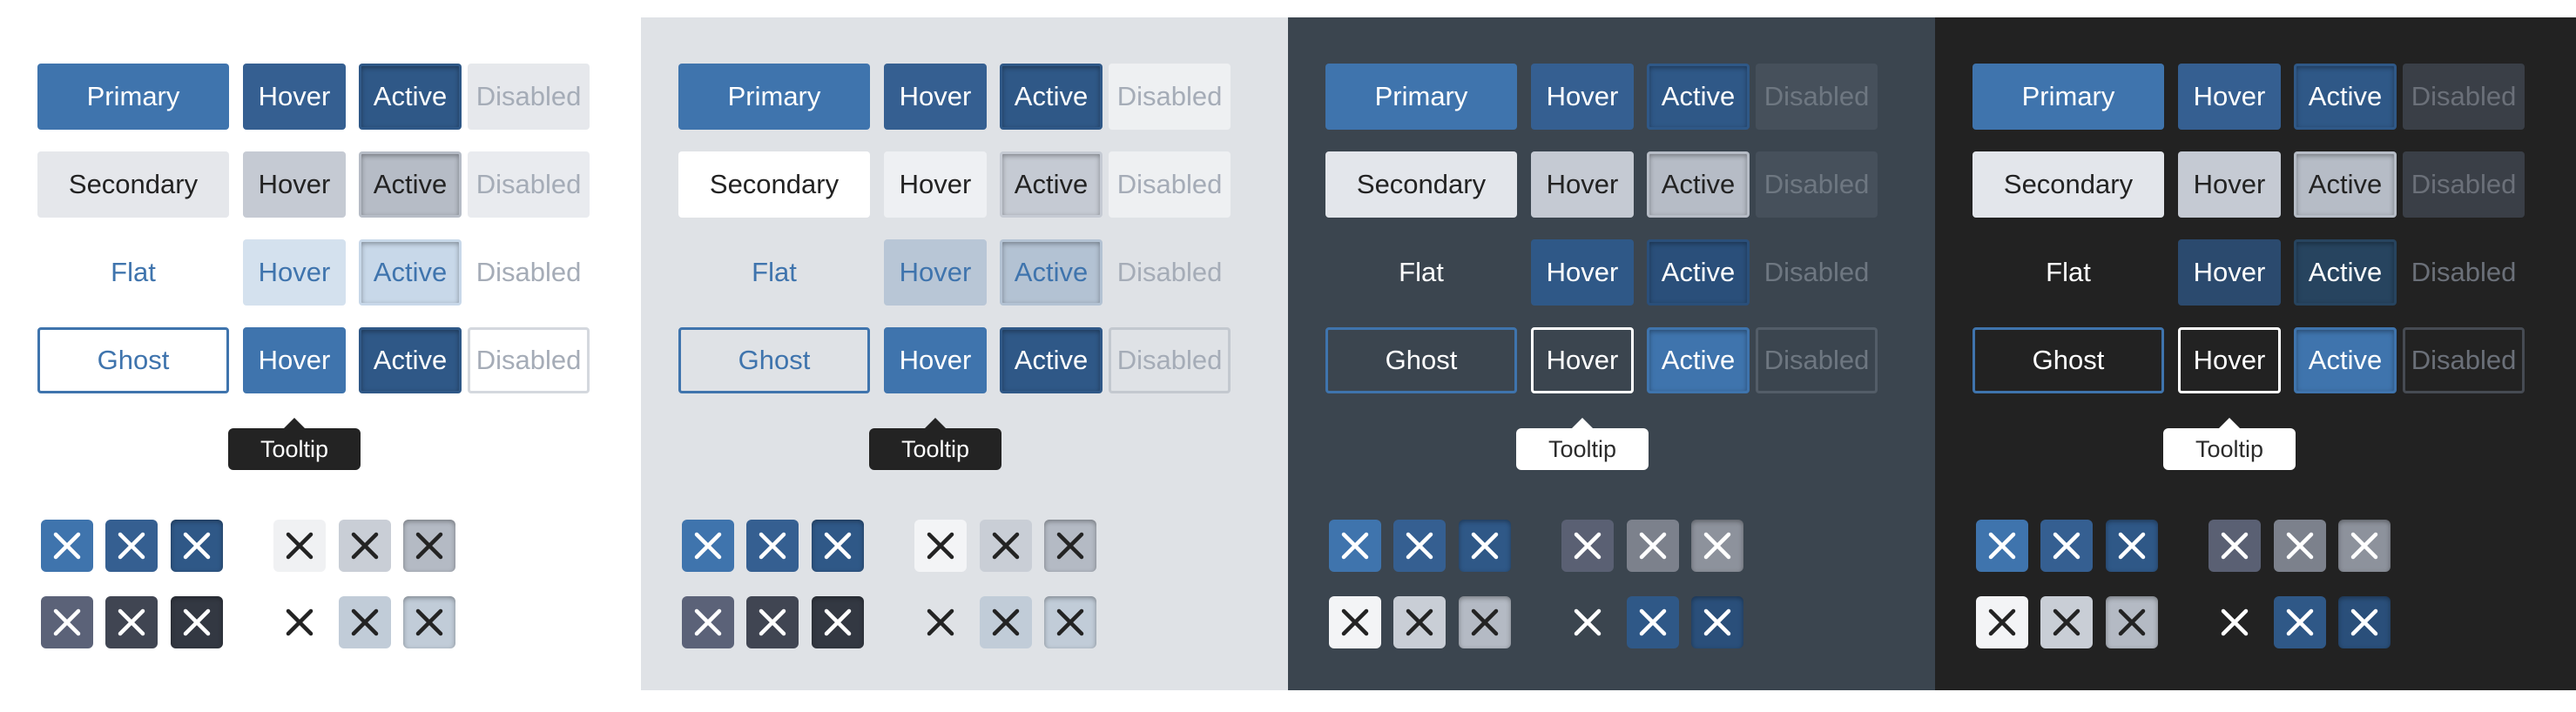 This screenshot has width=2576, height=712. What do you see at coordinates (1170, 97) in the screenshot?
I see `primary-button-disabled: Disabled` at bounding box center [1170, 97].